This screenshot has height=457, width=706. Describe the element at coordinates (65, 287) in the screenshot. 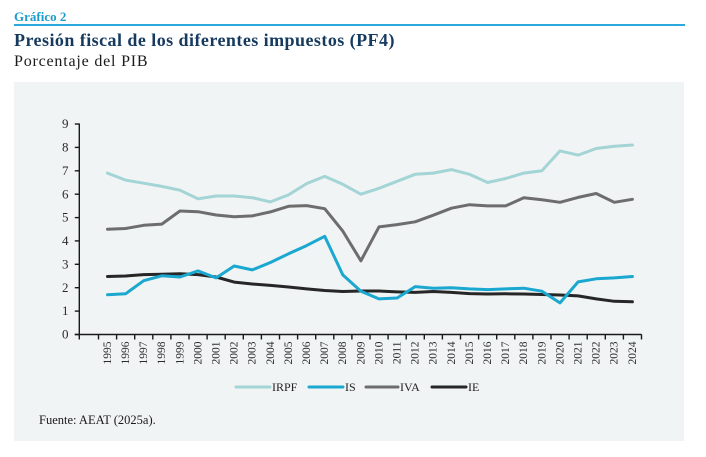

I see `svg-text: 2` at that location.